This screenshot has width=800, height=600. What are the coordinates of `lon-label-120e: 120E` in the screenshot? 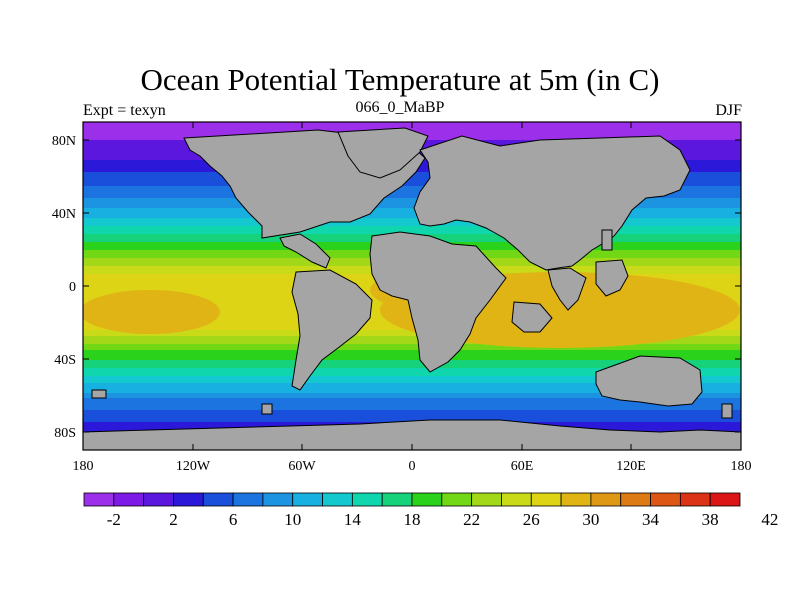 It's located at (631, 466).